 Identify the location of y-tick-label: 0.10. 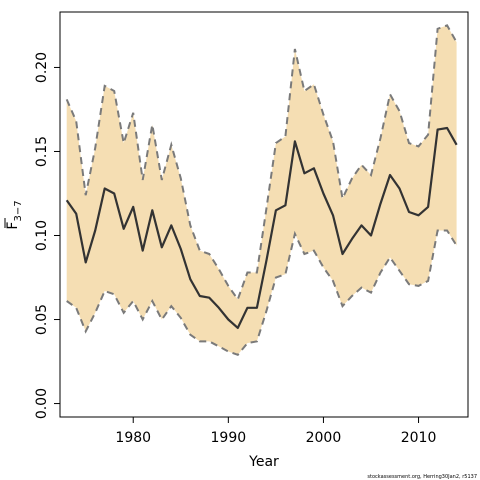
(42, 235).